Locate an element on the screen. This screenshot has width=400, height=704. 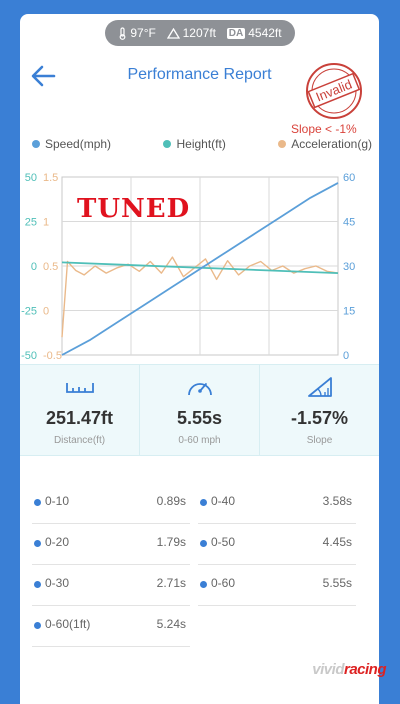
speed-tick-label: 15 is located at coordinates (349, 312).